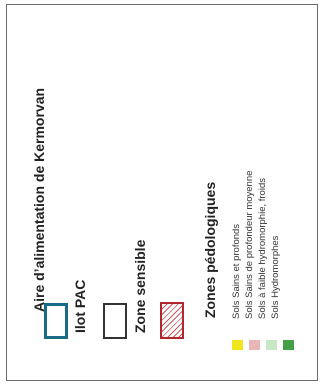 The image size is (326, 387). I want to click on soil-label-4: Sols Hydromorphes, so click(275, 277).